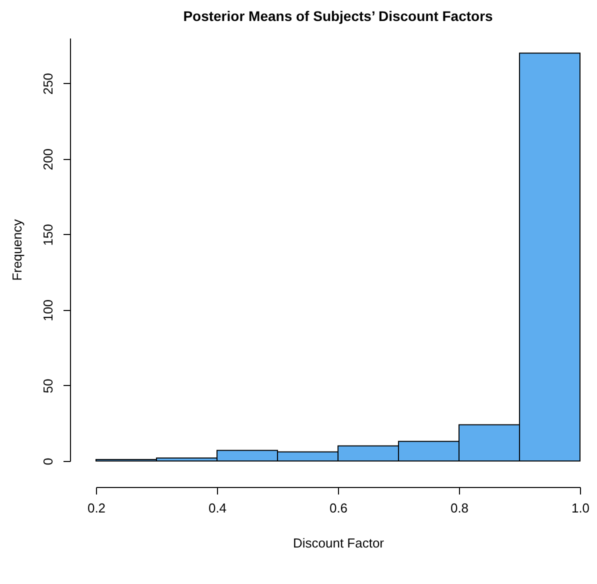 This screenshot has width=597, height=584. I want to click on x-tick-label: 0.6, so click(338, 508).